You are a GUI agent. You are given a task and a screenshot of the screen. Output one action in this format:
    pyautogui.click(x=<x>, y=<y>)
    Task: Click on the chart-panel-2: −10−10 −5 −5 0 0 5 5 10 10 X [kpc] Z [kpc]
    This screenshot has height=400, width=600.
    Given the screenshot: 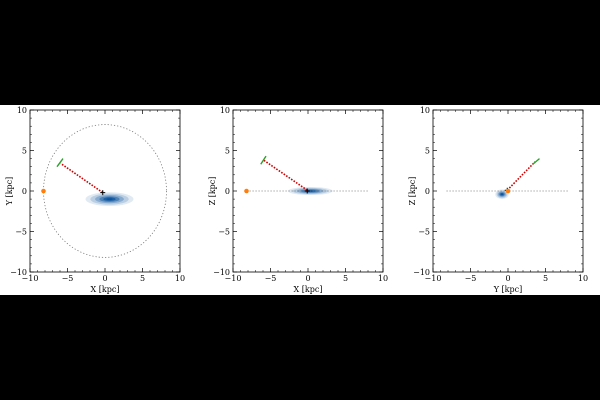 What is the action you would take?
    pyautogui.click(x=298, y=200)
    